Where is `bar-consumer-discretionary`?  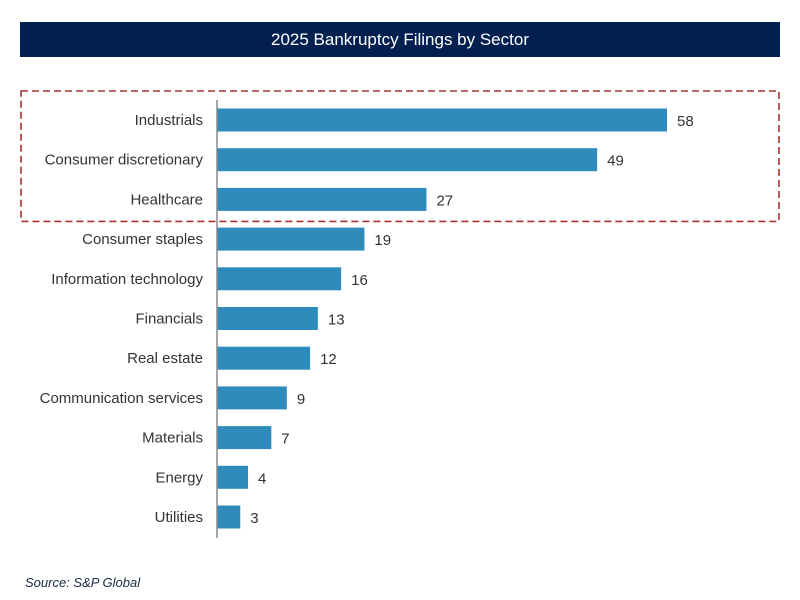 bar-consumer-discretionary is located at coordinates (407, 160).